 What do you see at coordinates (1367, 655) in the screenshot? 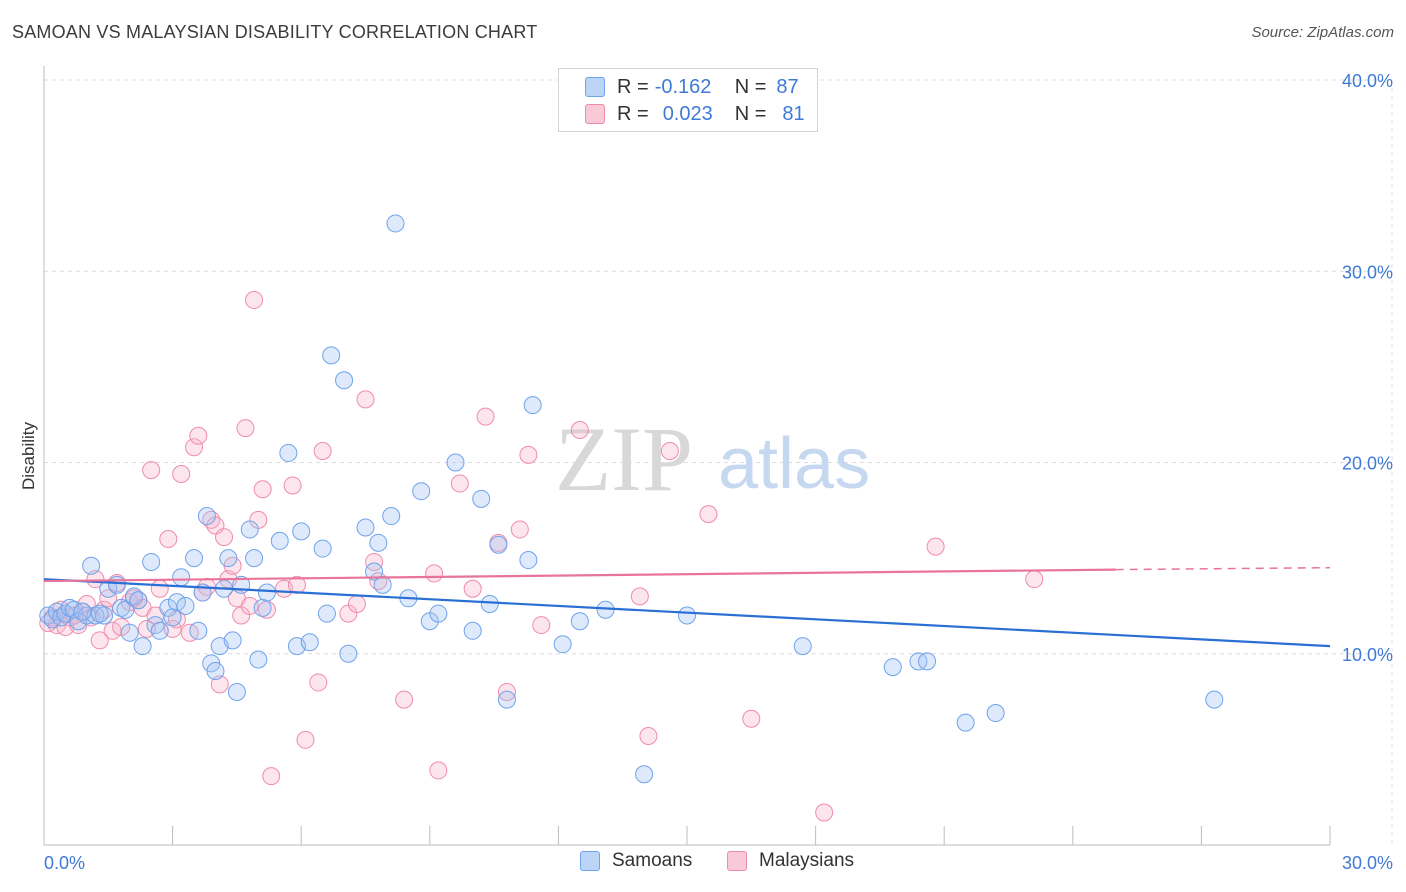
I see `y-tick-label: 10.0%` at bounding box center [1367, 655].